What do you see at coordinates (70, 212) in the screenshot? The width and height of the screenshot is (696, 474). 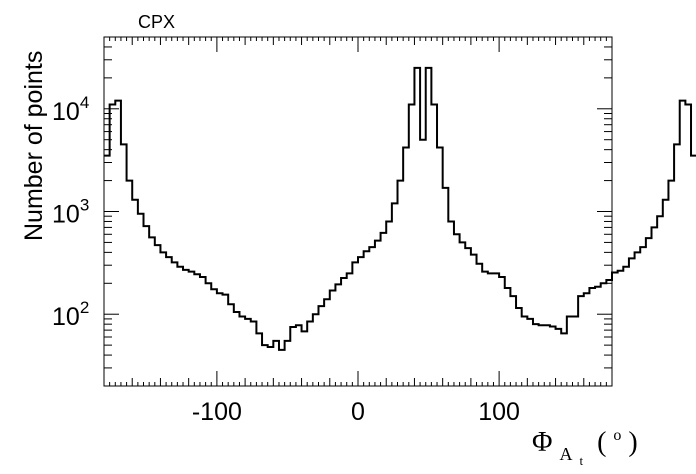 I see `y-tick-label: 10³` at bounding box center [70, 212].